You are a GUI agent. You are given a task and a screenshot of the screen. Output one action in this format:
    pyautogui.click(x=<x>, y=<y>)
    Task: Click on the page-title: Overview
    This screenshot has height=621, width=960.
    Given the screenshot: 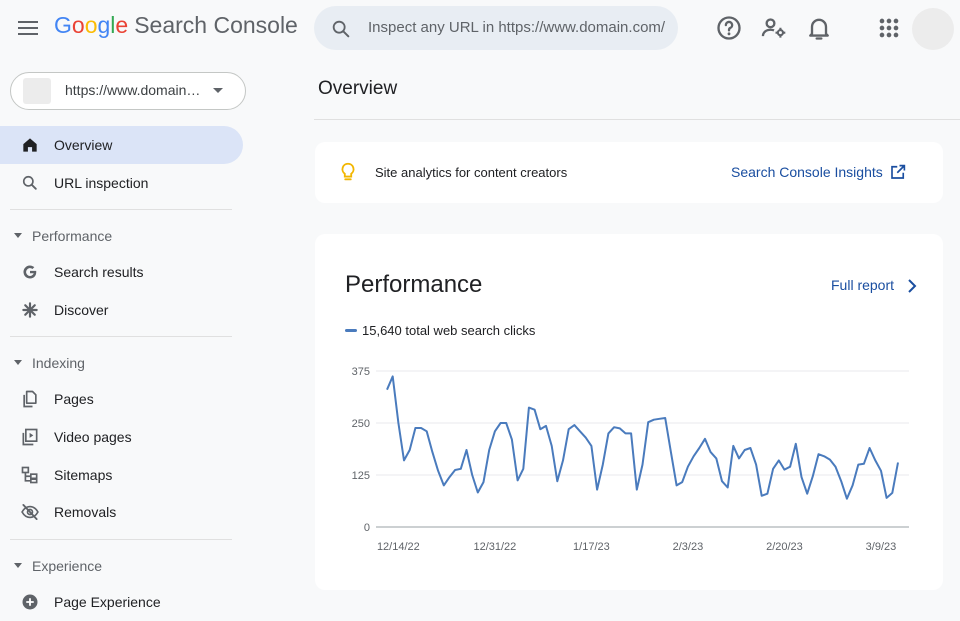 What is the action you would take?
    pyautogui.click(x=358, y=88)
    